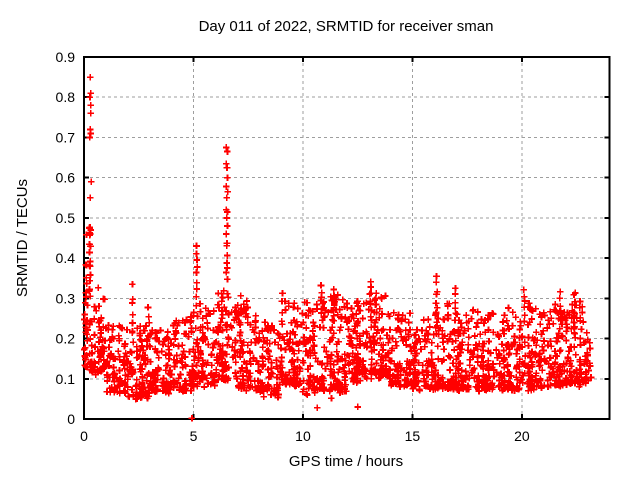 This screenshot has width=640, height=485. Describe the element at coordinates (66, 218) in the screenshot. I see `svg-text: 0.5` at that location.